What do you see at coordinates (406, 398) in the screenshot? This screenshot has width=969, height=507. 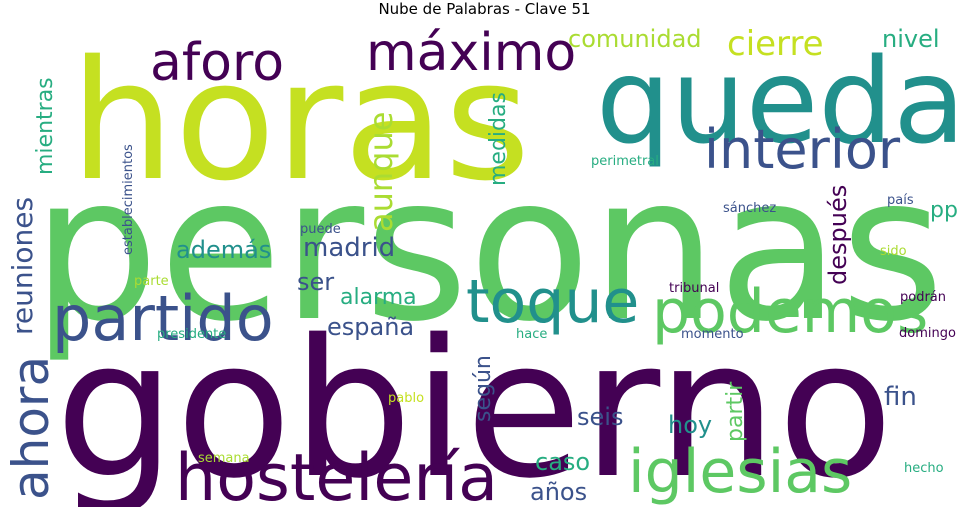 I see `word-pablo: pablo` at bounding box center [406, 398].